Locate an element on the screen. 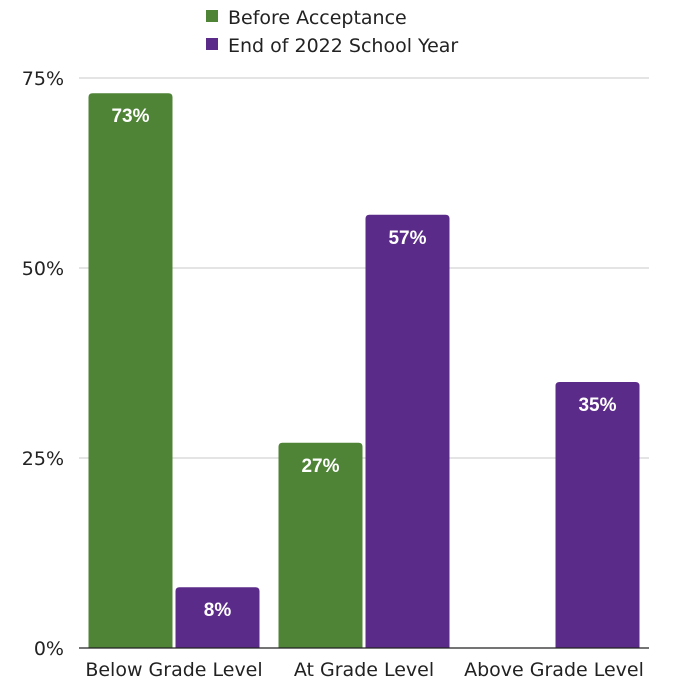 The width and height of the screenshot is (681, 684). data-label-end-of-2022-school-year-above-grade-level: 35% is located at coordinates (597, 405).